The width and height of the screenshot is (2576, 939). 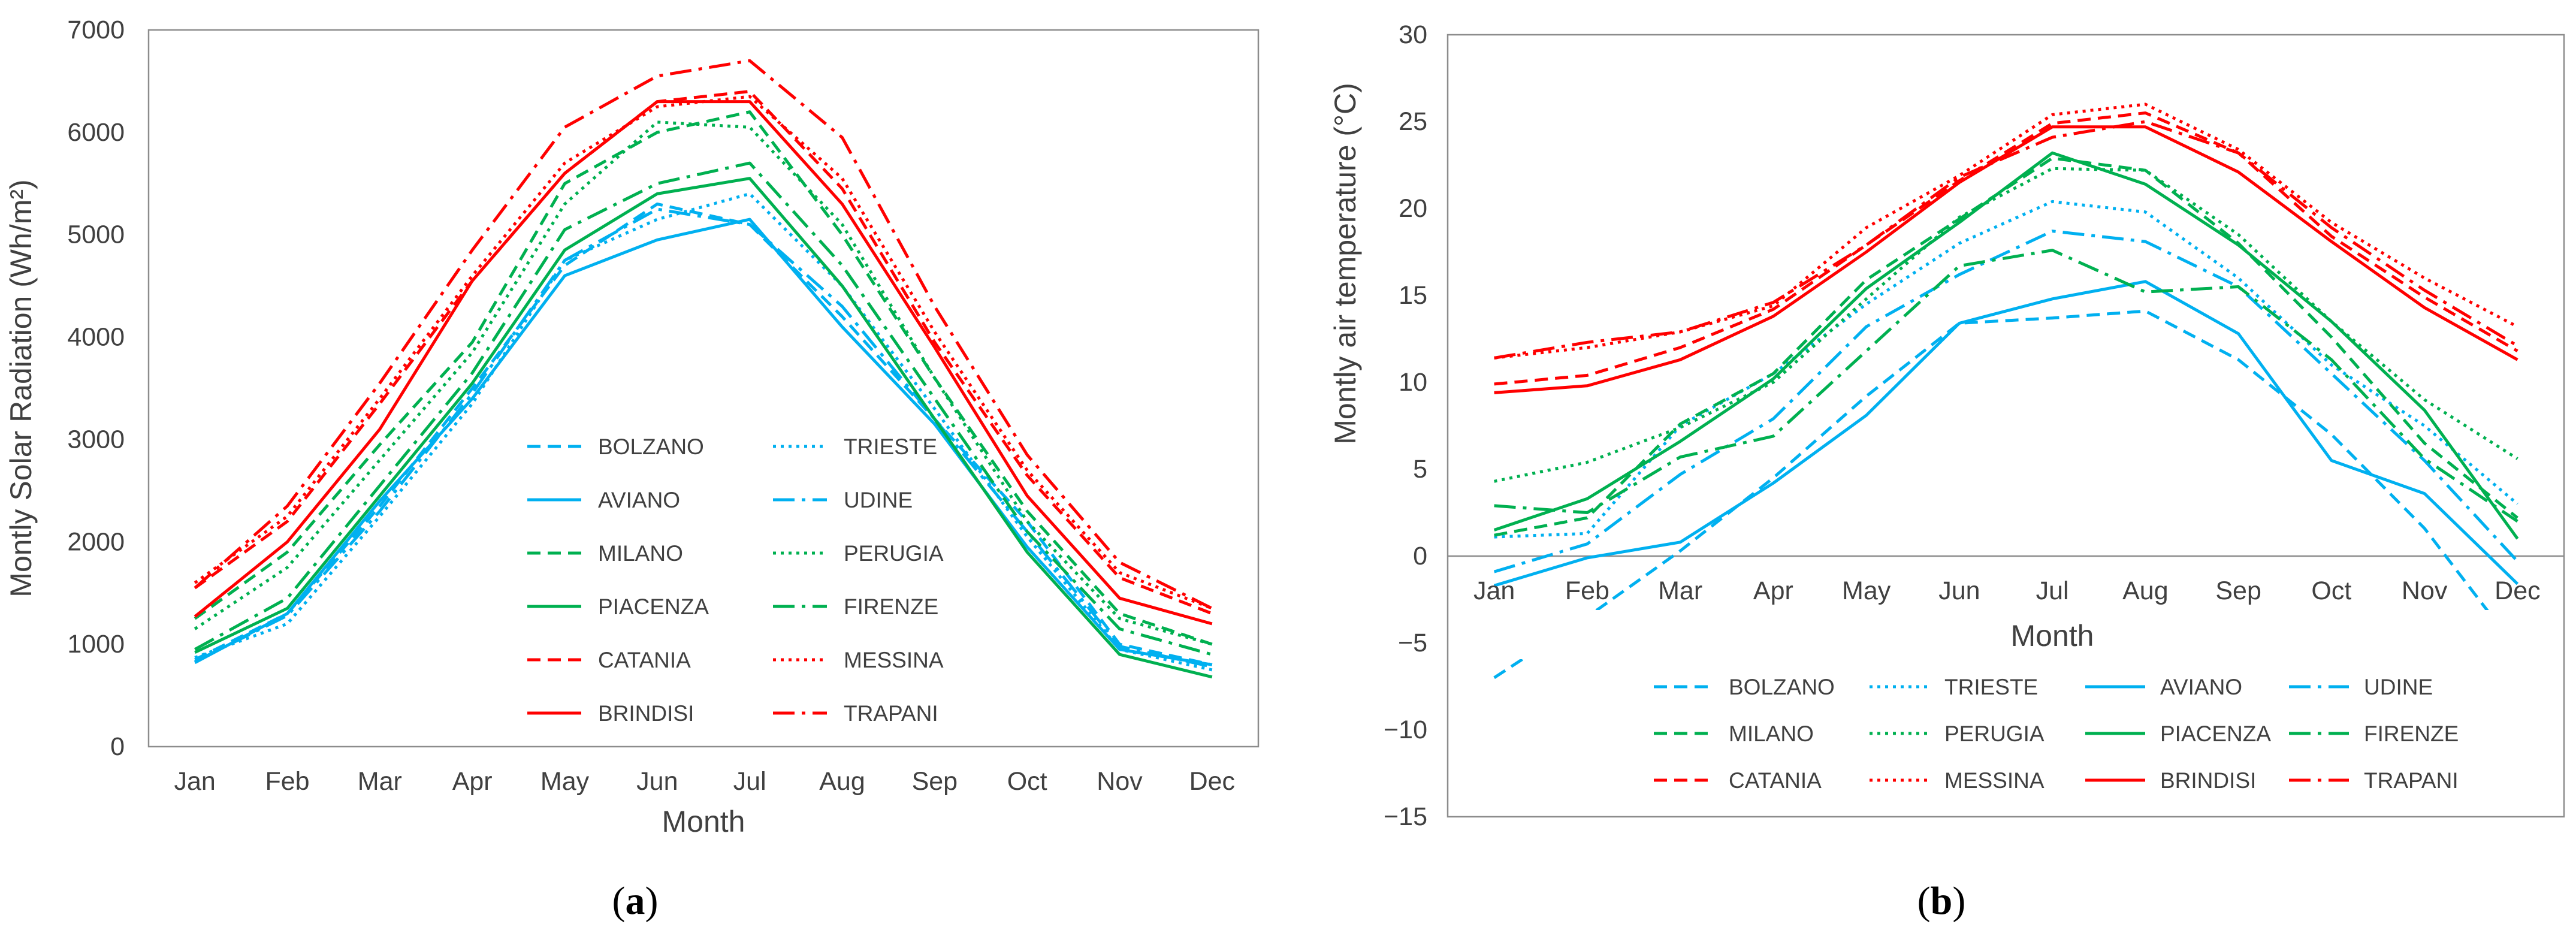 What do you see at coordinates (1942, 901) in the screenshot?
I see `panel-label: (b)` at bounding box center [1942, 901].